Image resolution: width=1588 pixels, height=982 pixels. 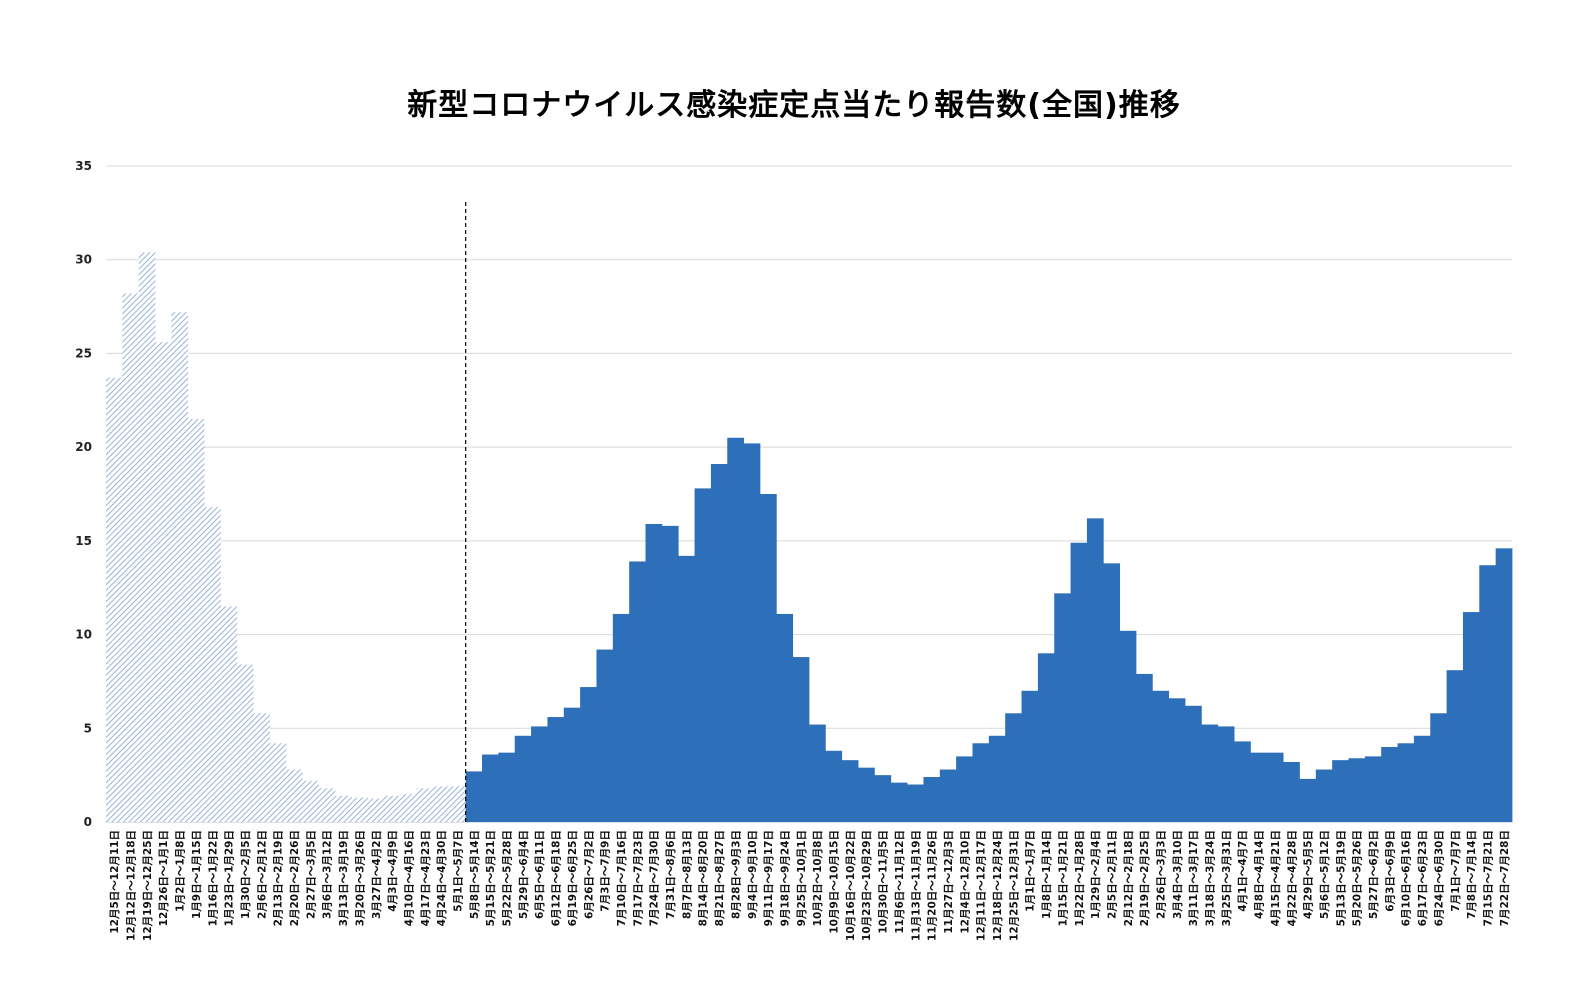 What do you see at coordinates (1423, 878) in the screenshot?
I see `x-tick-label: 6月17日～6月23日` at bounding box center [1423, 878].